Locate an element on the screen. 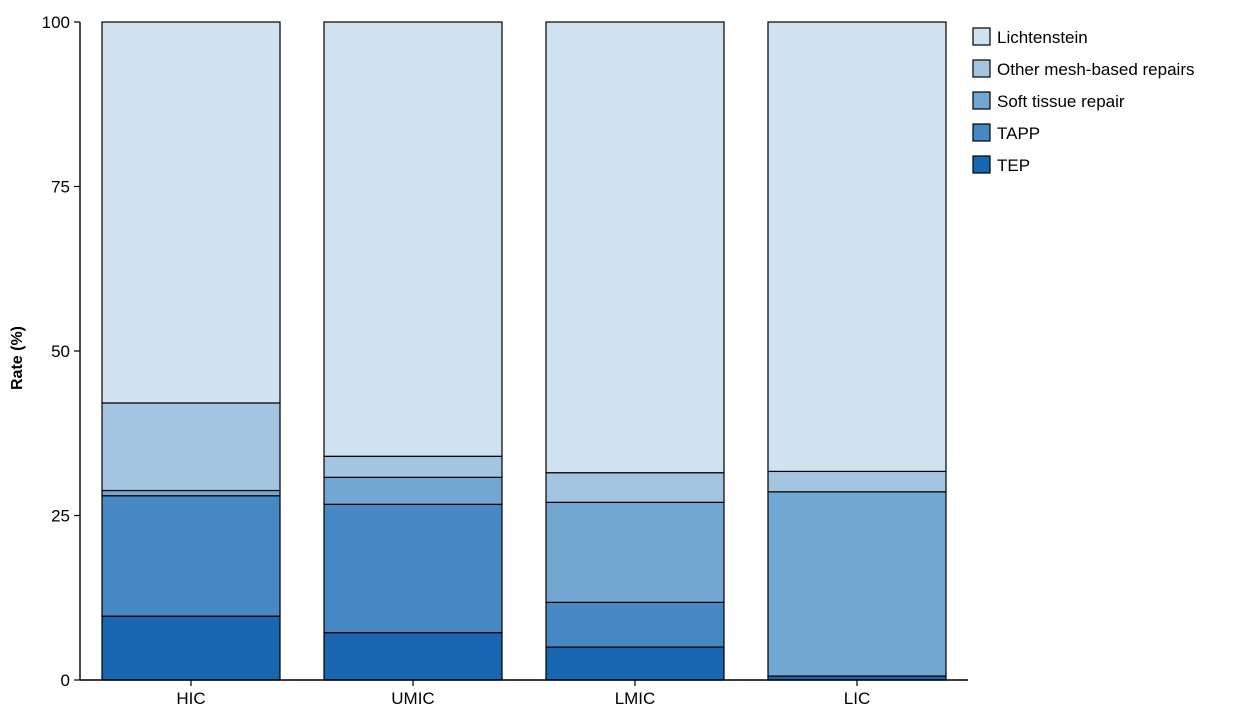 Image resolution: width=1257 pixels, height=705 pixels. bar-segment-hic-tep is located at coordinates (191, 648).